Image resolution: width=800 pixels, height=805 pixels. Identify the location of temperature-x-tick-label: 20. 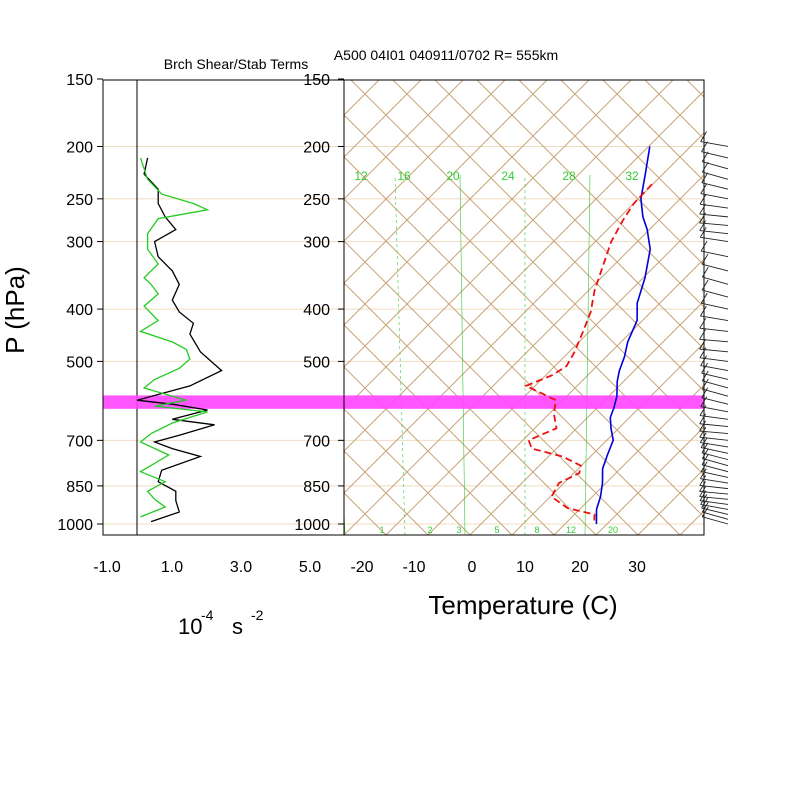
(580, 567).